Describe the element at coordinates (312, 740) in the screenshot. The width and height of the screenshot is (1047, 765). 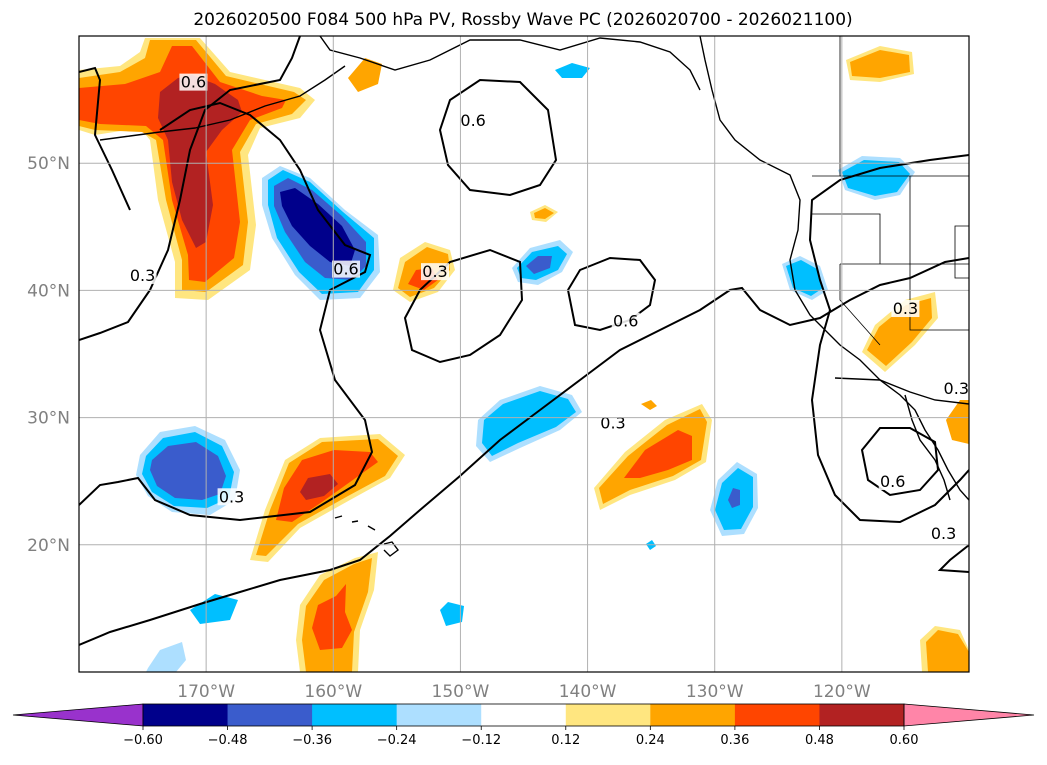
I see `colorbar-tick-label: −0.36` at that location.